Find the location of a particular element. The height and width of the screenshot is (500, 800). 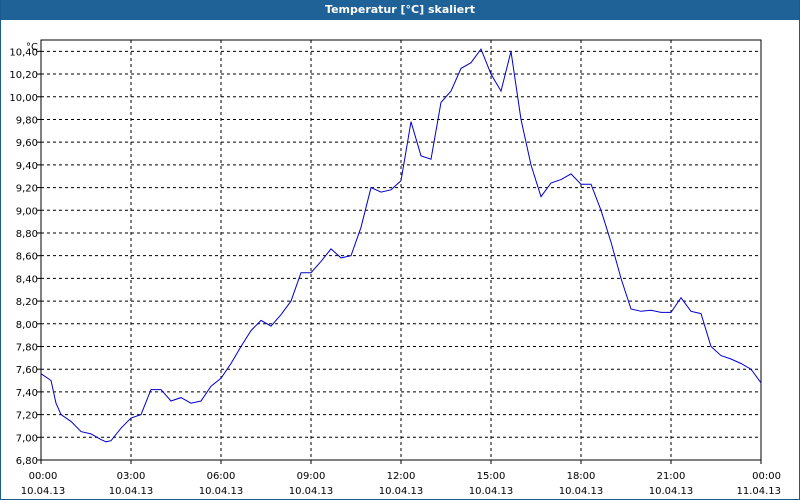

y-tick-label: 10,20 is located at coordinates (23, 75).